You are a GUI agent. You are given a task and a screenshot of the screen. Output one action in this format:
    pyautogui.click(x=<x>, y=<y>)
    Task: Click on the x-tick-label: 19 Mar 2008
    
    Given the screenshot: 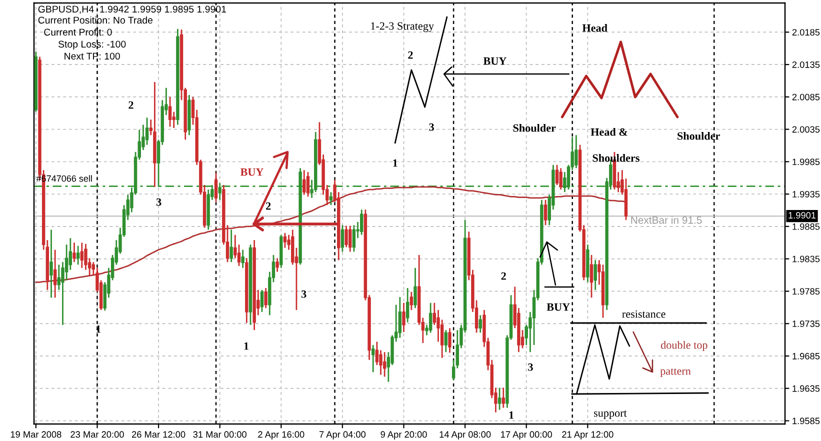 What is the action you would take?
    pyautogui.click(x=36, y=434)
    